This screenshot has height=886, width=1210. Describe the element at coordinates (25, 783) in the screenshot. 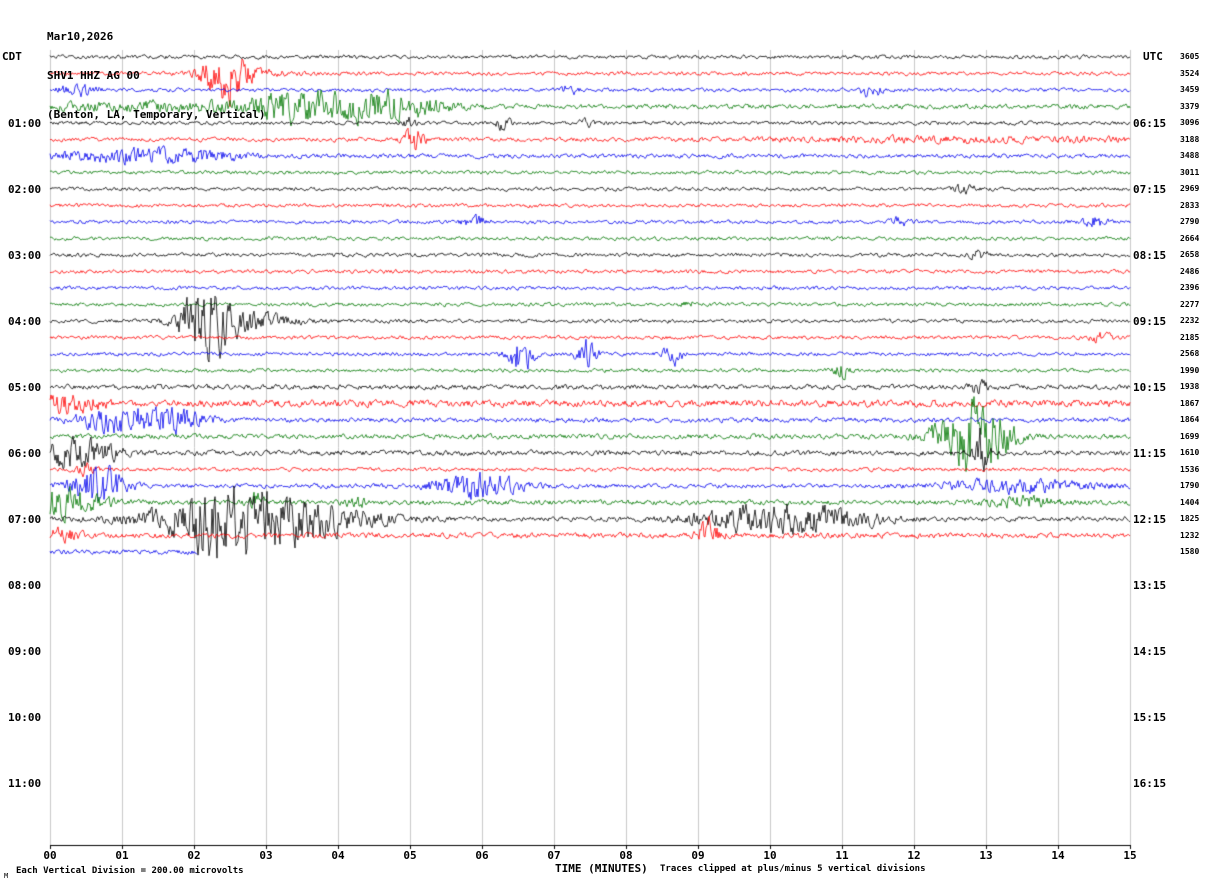

I see `cdt-hour-label: 11:00` at that location.